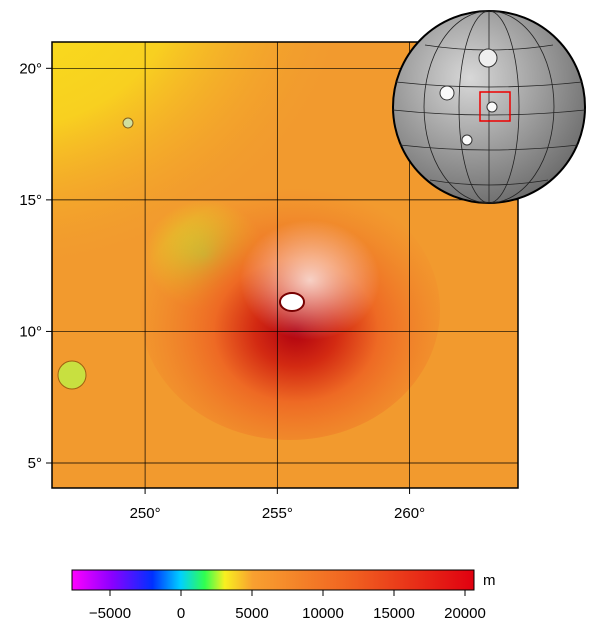  What do you see at coordinates (30, 68) in the screenshot?
I see `y-tick-label: 20°` at bounding box center [30, 68].